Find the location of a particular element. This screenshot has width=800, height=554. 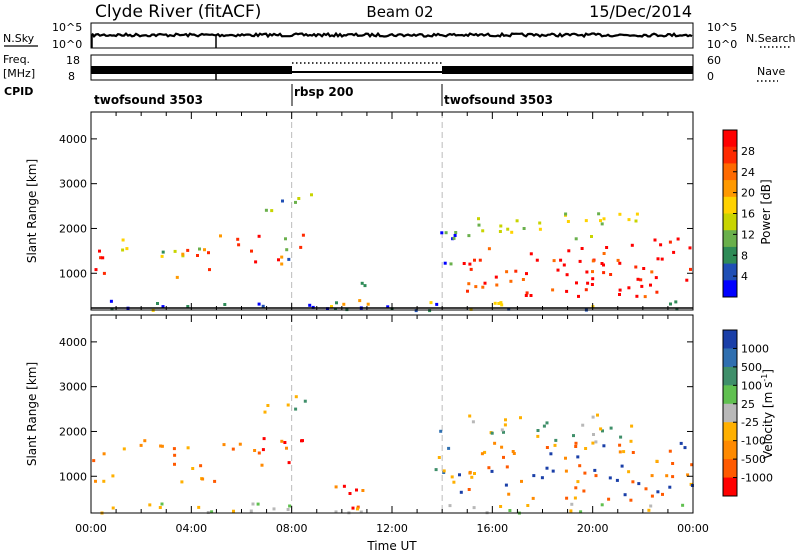

freq-tick-right-top: 60 is located at coordinates (714, 60).